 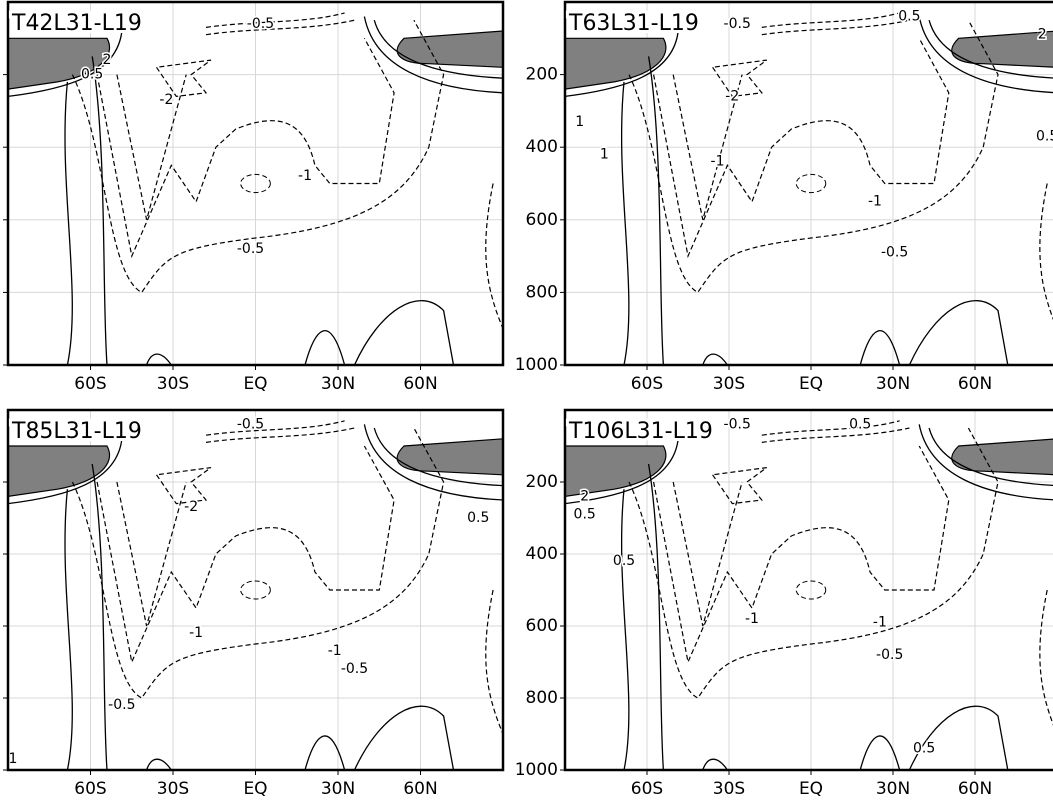 What do you see at coordinates (542, 482) in the screenshot?
I see `y-tick-label: 200` at bounding box center [542, 482].